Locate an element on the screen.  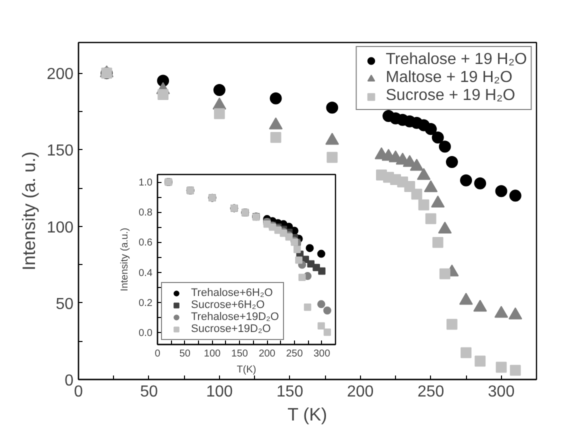
y-tick-label: 1.0 is located at coordinates (145, 183).